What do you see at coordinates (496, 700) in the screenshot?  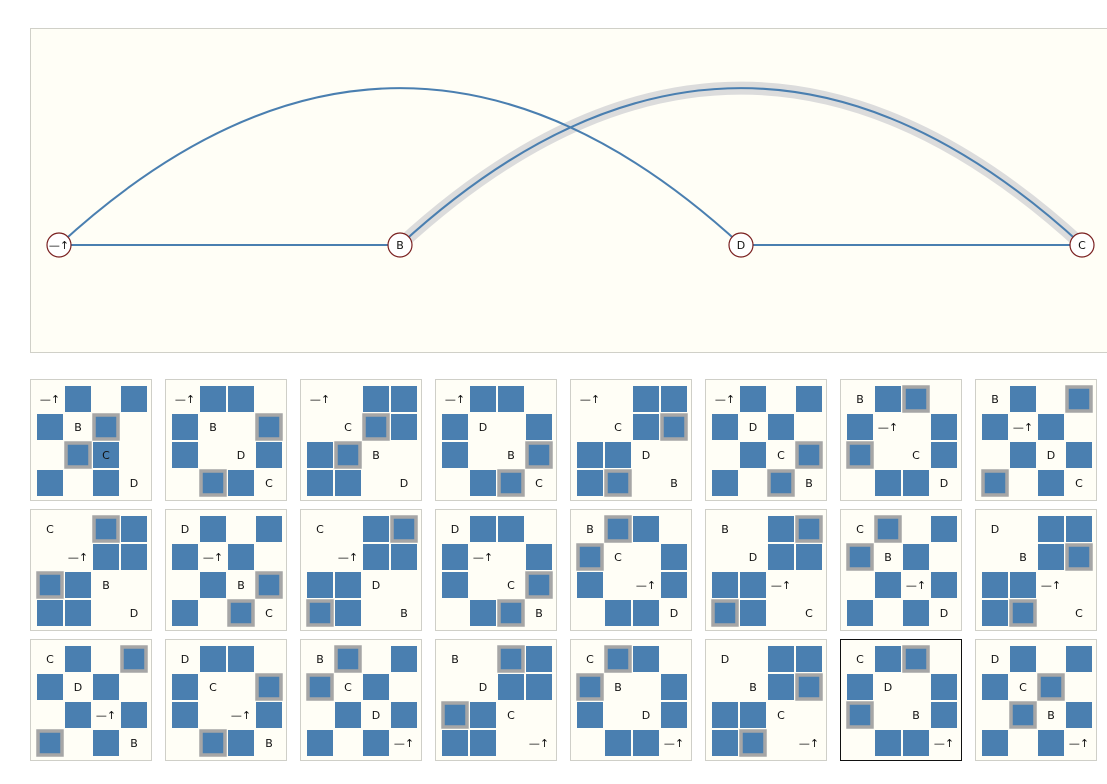 I see `permutation-thumbnail: B D C —↑` at bounding box center [496, 700].